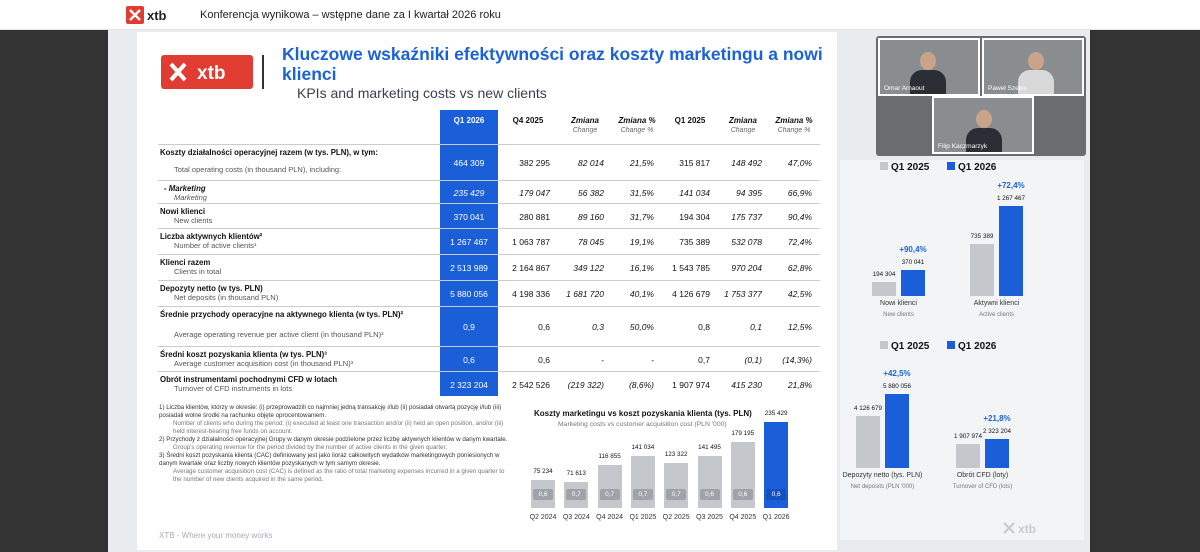 Image resolution: width=1200 pixels, height=552 pixels. What do you see at coordinates (610, 517) in the screenshot?
I see `x-tick-label: Q4 2024` at bounding box center [610, 517].